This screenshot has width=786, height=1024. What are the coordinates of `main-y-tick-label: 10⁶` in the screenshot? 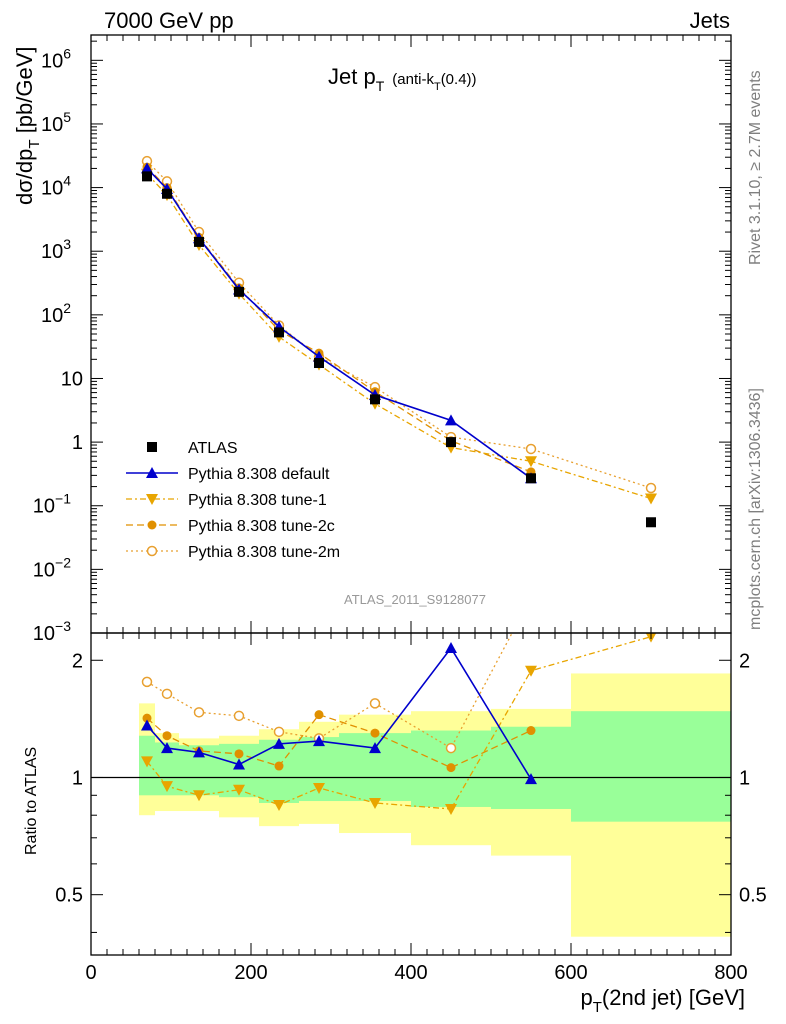 It's located at (56, 58).